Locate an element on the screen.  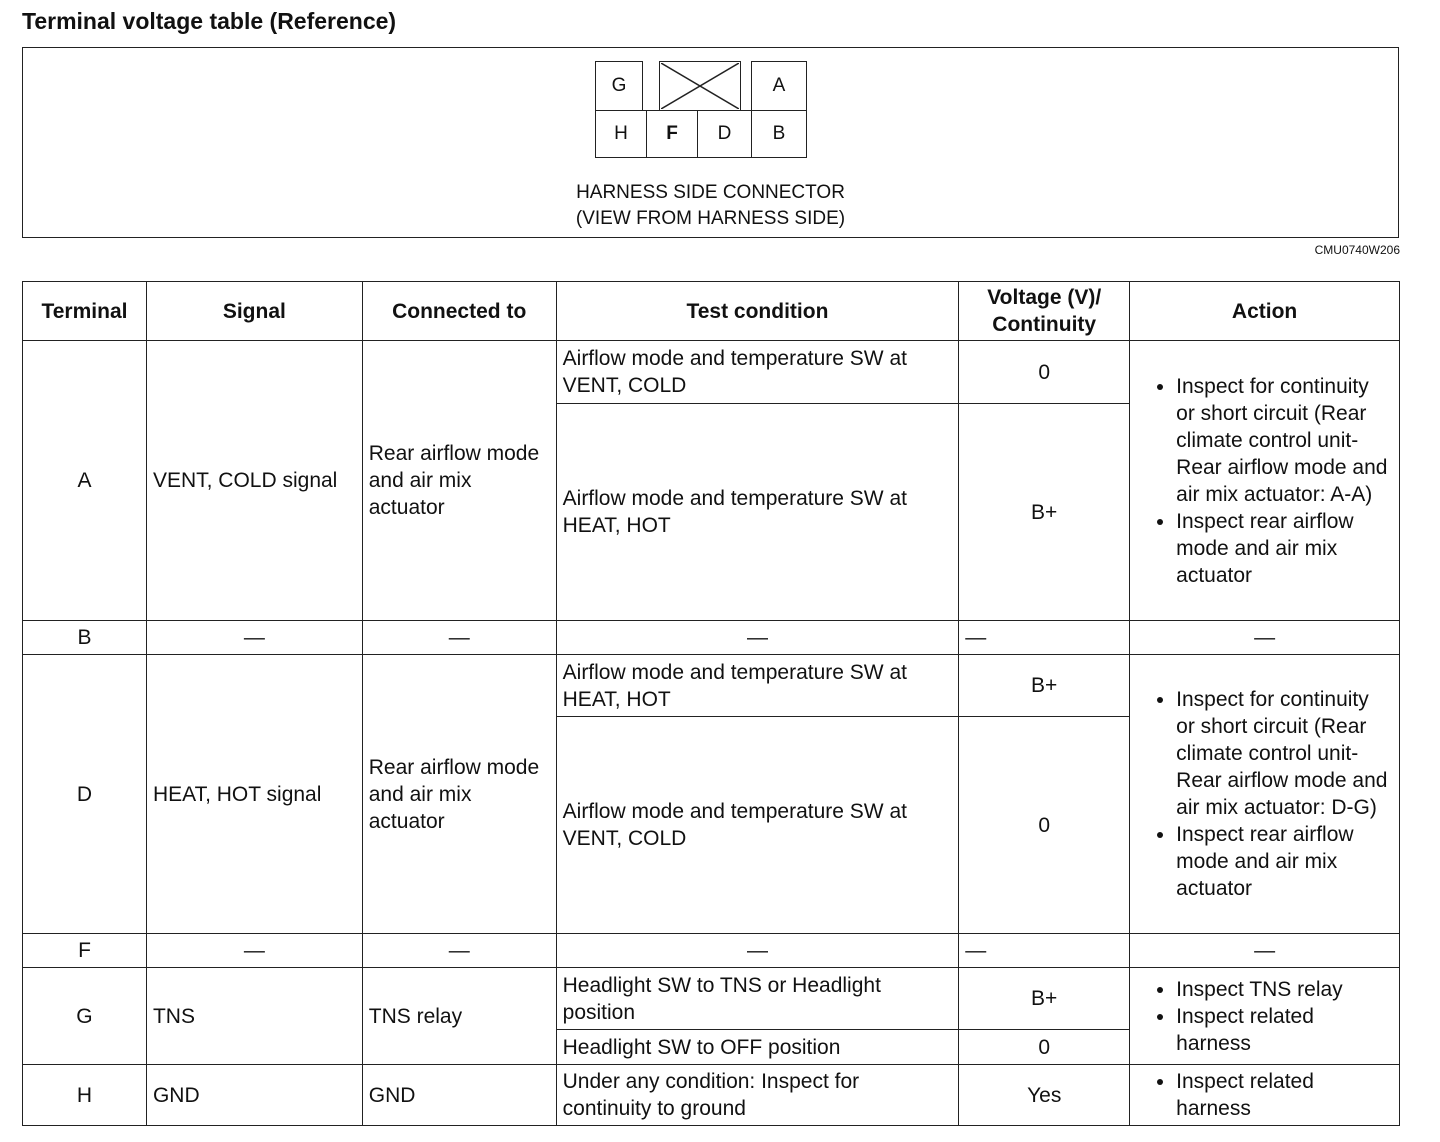
terminal-cell: F is located at coordinates (84, 950).